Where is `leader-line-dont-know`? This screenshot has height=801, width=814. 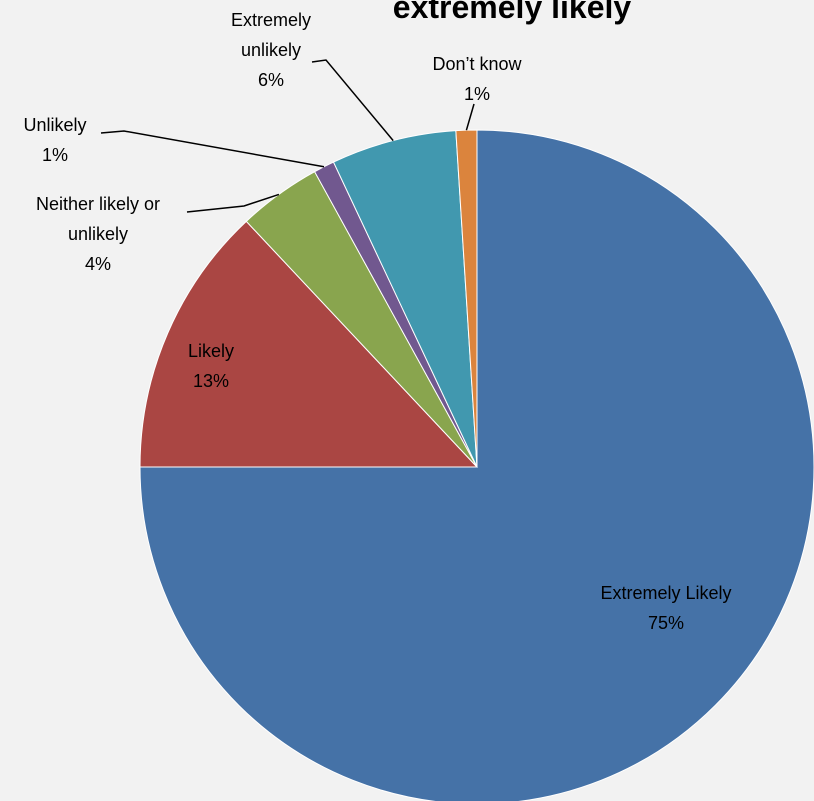 leader-line-dont-know is located at coordinates (470, 117).